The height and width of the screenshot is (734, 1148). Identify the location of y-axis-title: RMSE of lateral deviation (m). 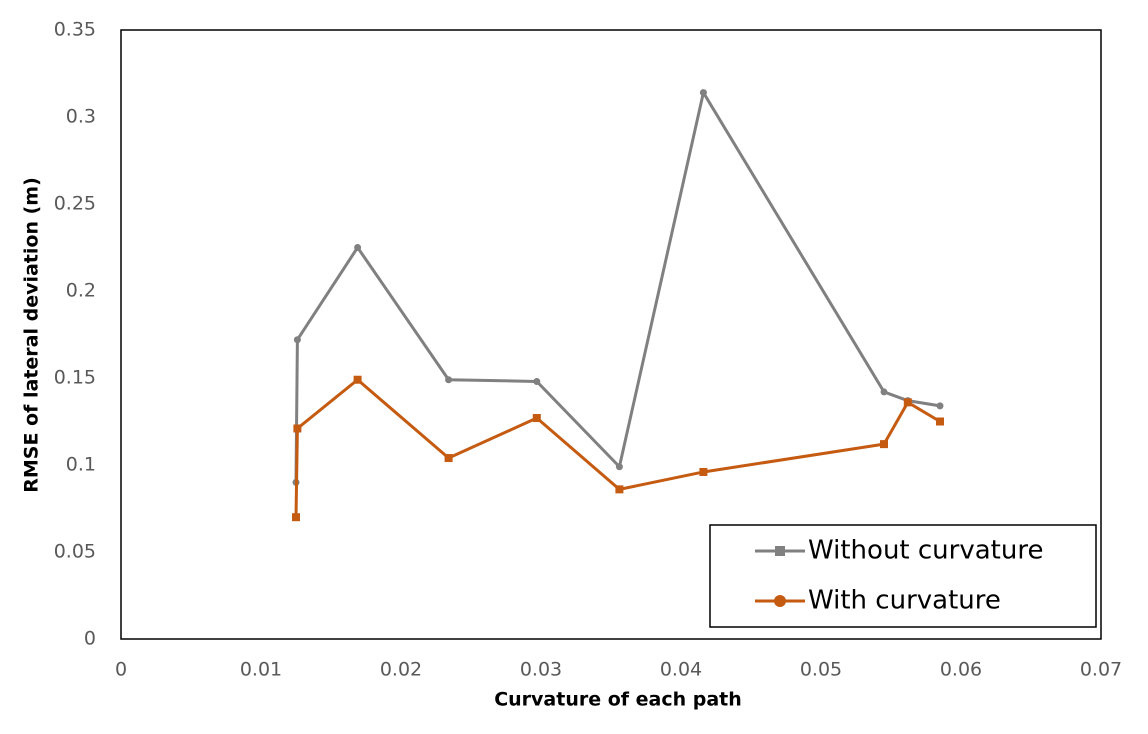
(32, 335).